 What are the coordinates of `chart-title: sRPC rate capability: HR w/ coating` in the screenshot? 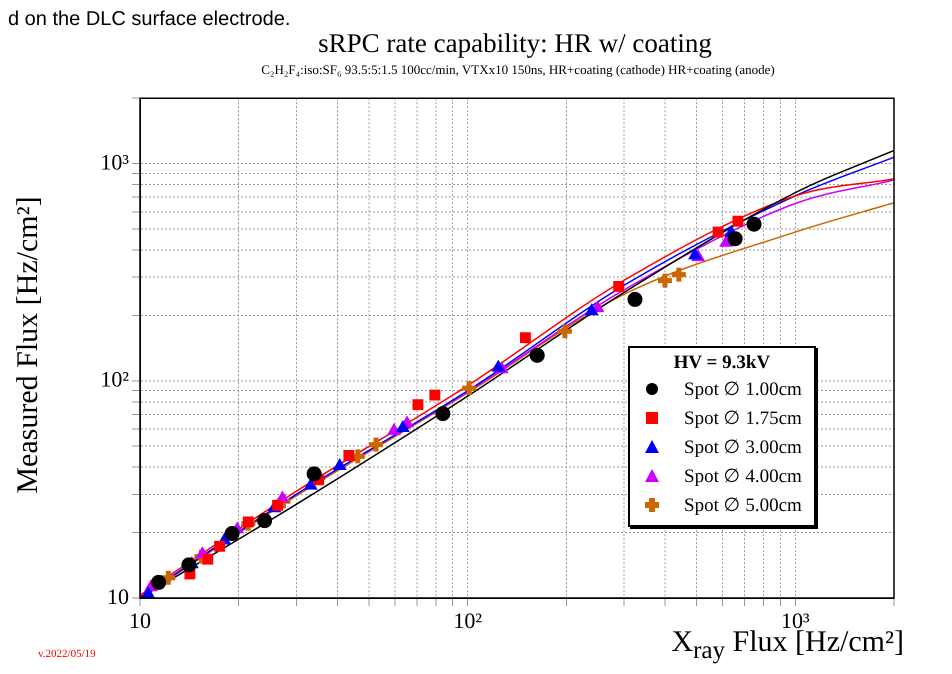 It's located at (515, 43).